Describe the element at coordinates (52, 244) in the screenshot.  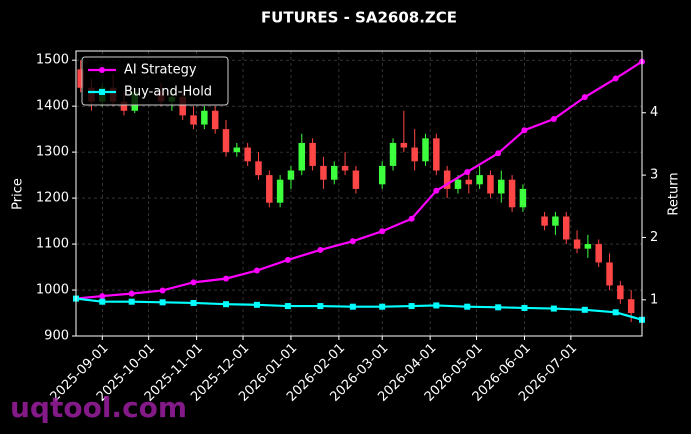
I see `y-tick-label: 1100` at that location.